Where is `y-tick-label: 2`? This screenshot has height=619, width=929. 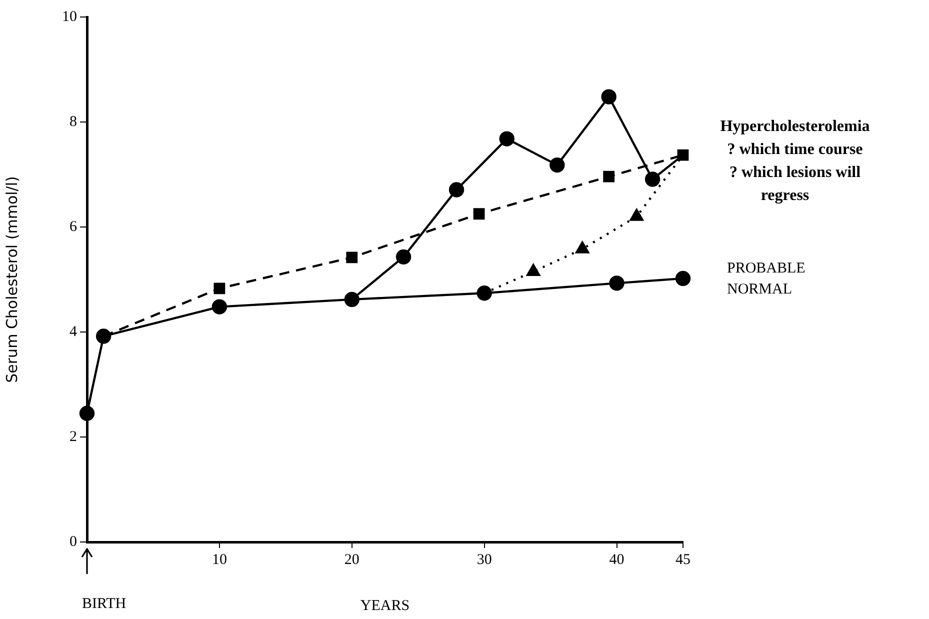
y-tick-label: 2 is located at coordinates (73, 436).